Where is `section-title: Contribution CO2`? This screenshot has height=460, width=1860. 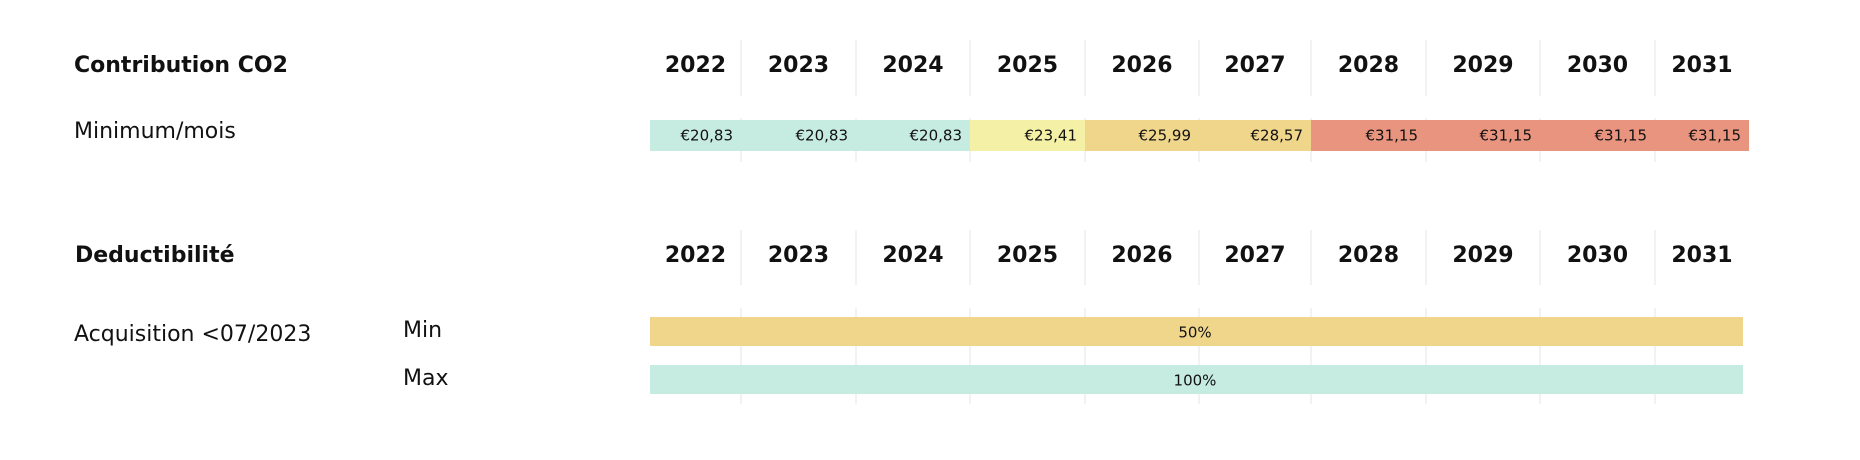 section-title: Contribution CO2 is located at coordinates (181, 65).